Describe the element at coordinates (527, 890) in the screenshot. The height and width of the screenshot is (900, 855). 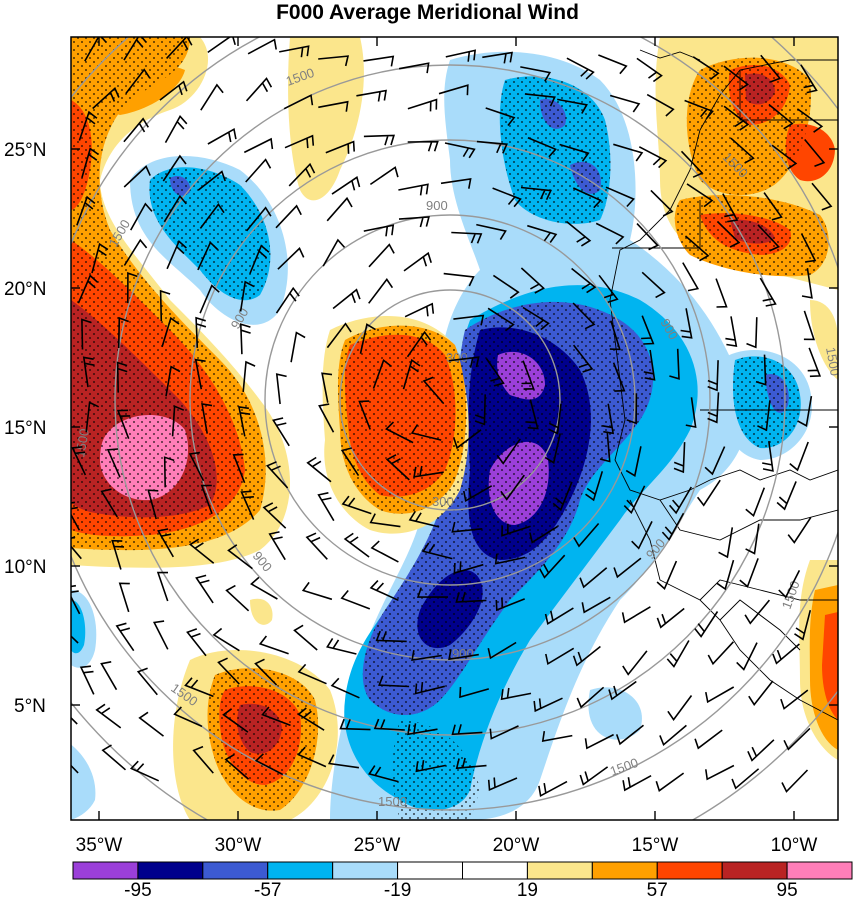
I see `colorbar-label: 19` at that location.